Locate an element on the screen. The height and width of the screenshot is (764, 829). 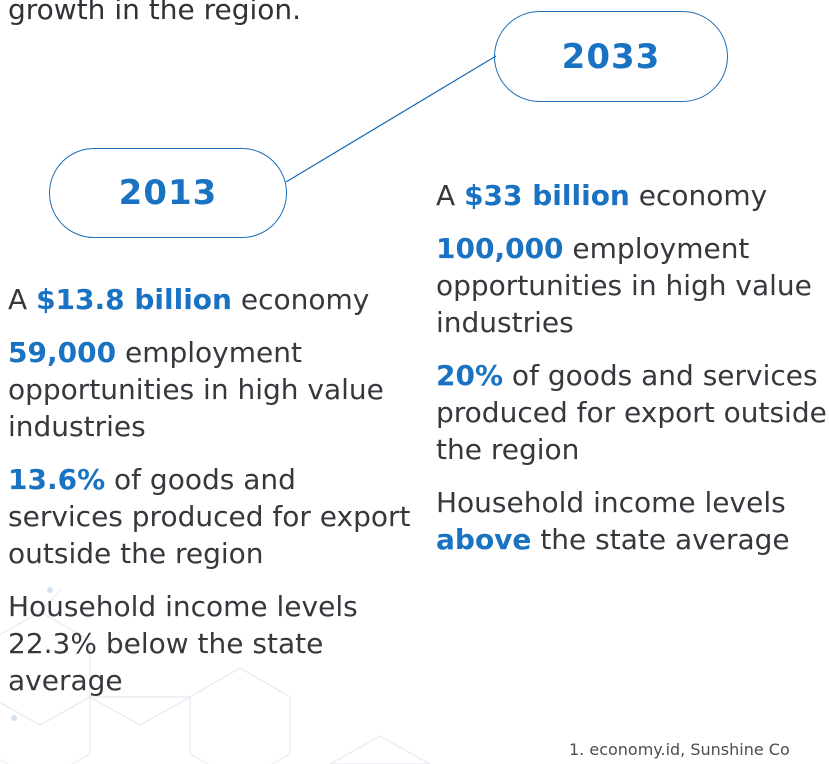
intro-text: growth in the region. is located at coordinates (155, 13).